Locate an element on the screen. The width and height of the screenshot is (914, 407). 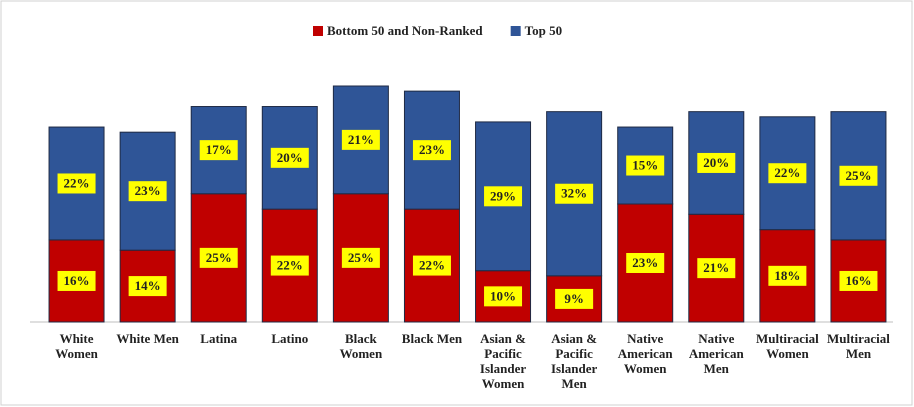
value-label: 10% is located at coordinates (503, 295).